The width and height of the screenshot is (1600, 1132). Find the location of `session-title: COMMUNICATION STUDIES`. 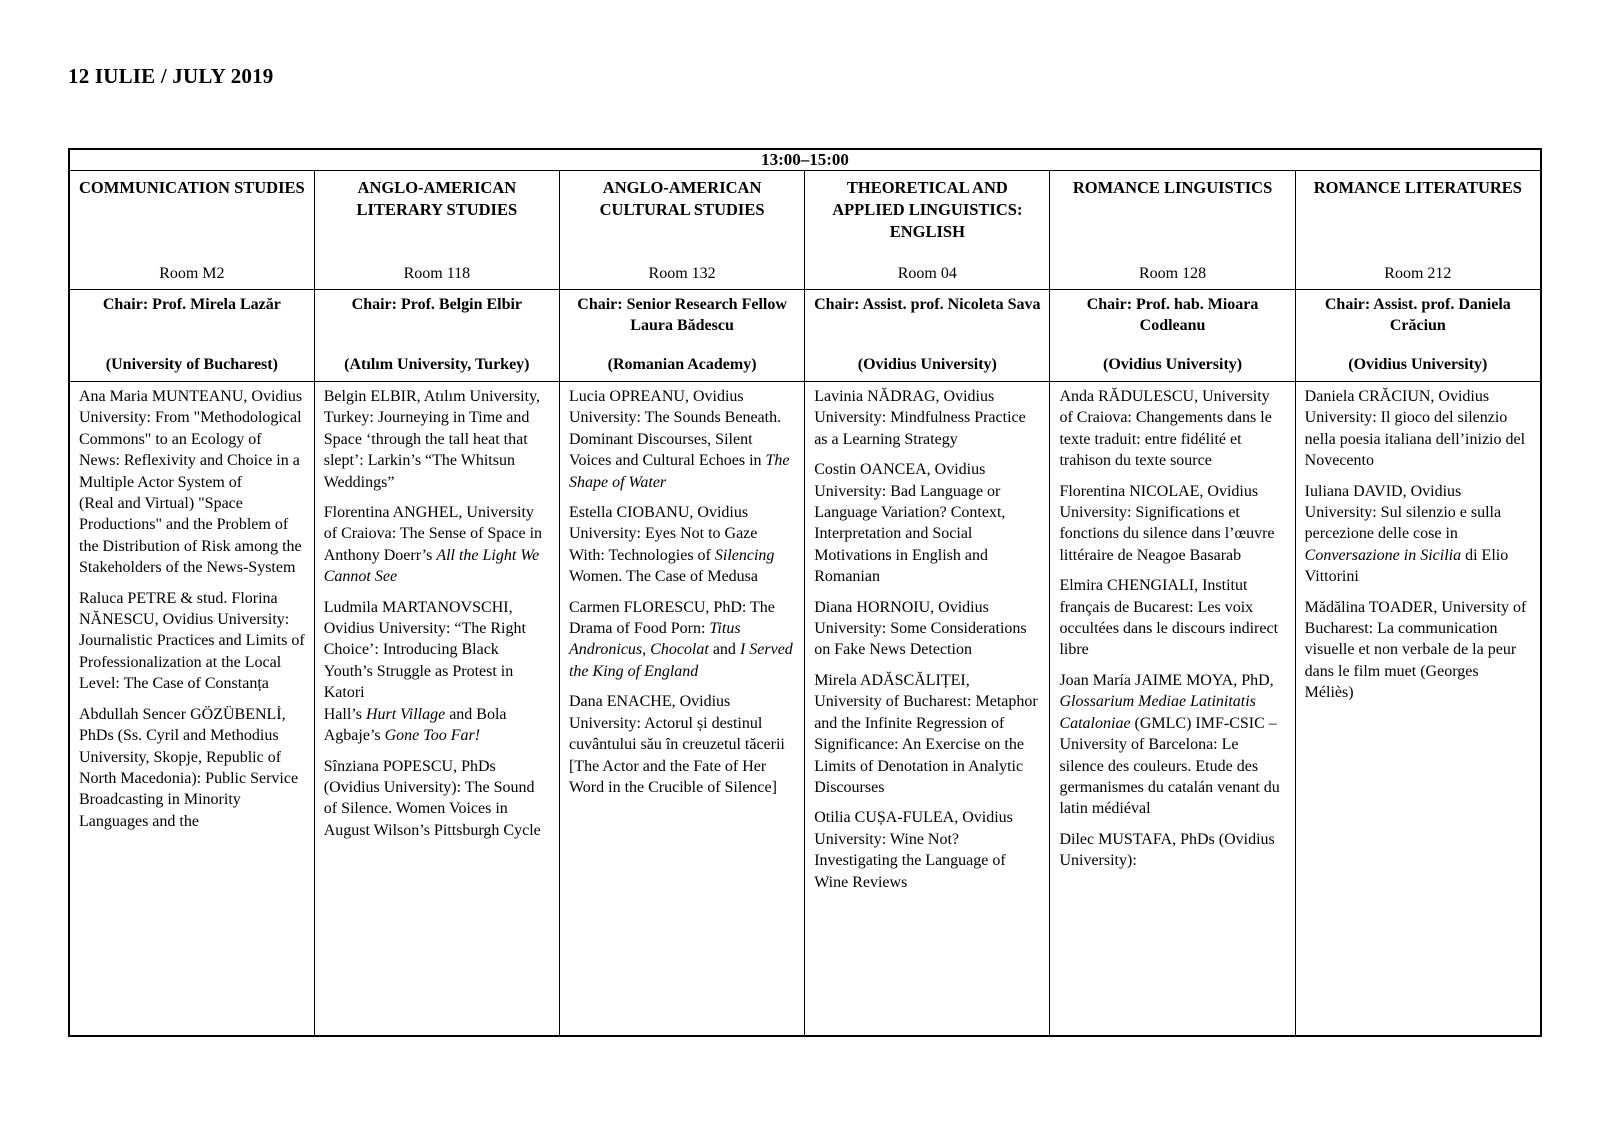

session-title: COMMUNICATION STUDIES is located at coordinates (192, 187).